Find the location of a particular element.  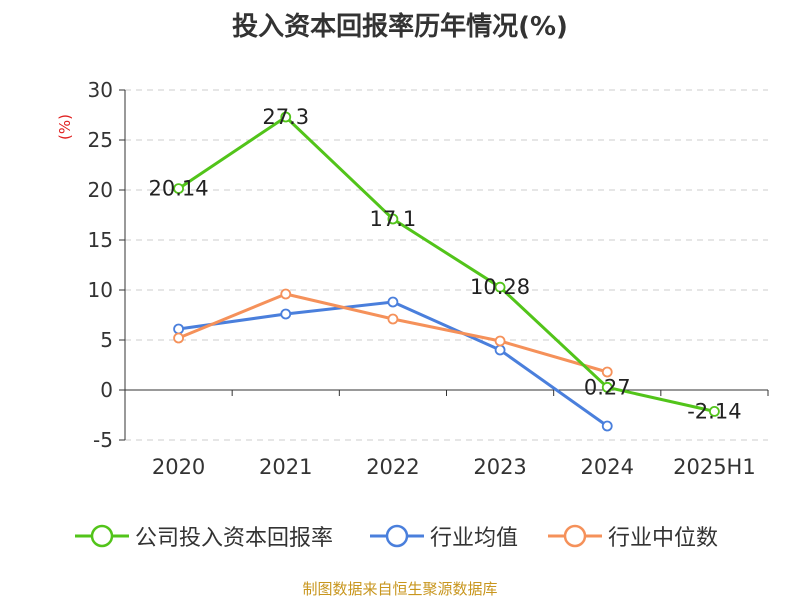

y-tick-label: 20 is located at coordinates (100, 190).